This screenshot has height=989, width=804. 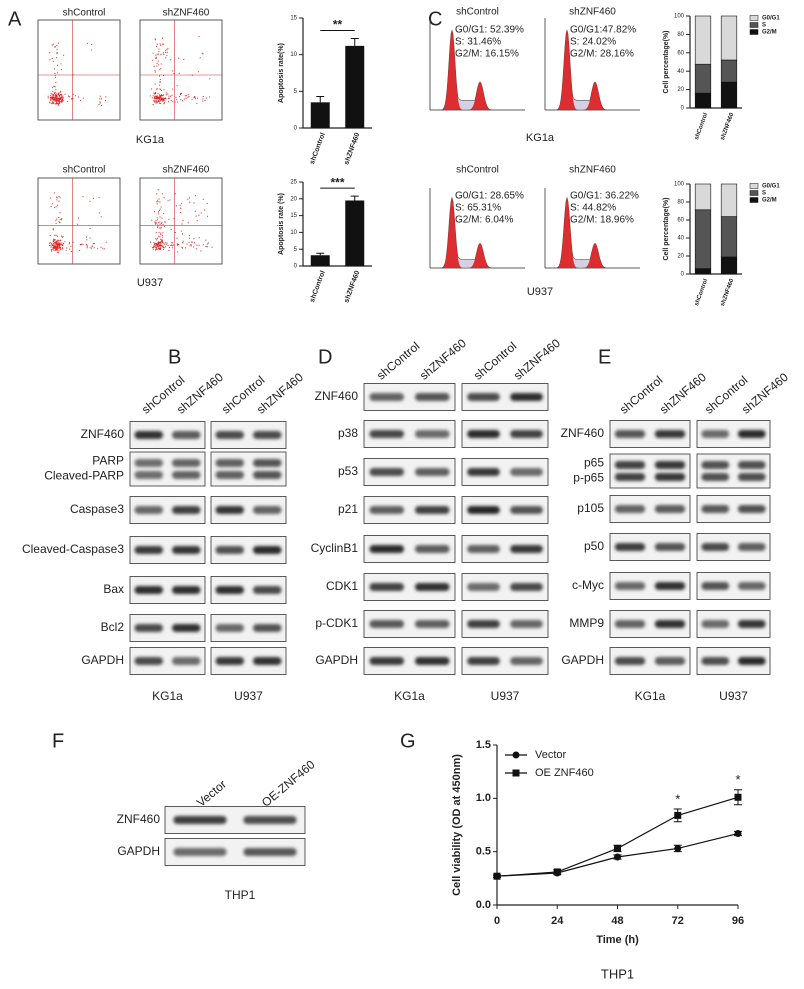 What do you see at coordinates (650, 471) in the screenshot?
I see `blot-frame` at bounding box center [650, 471].